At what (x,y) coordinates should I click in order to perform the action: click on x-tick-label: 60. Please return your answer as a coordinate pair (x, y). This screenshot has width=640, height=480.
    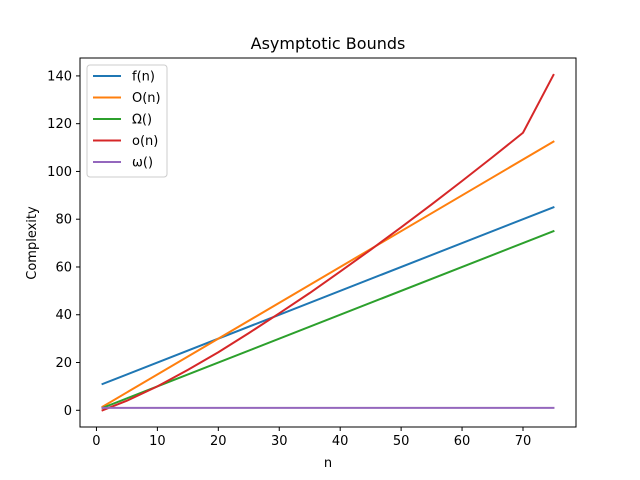
    Looking at the image, I should click on (462, 441).